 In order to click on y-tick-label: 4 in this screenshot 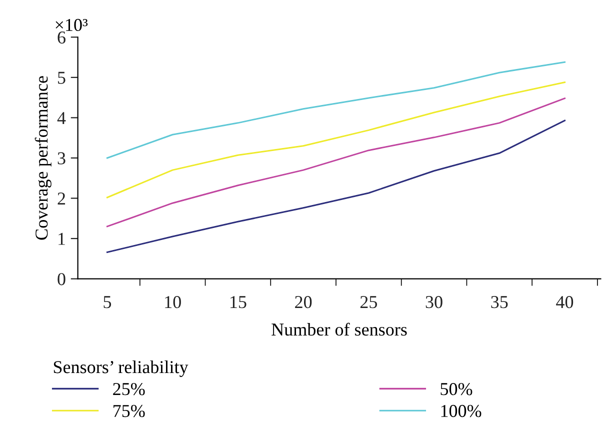, I will do `click(61, 118)`.